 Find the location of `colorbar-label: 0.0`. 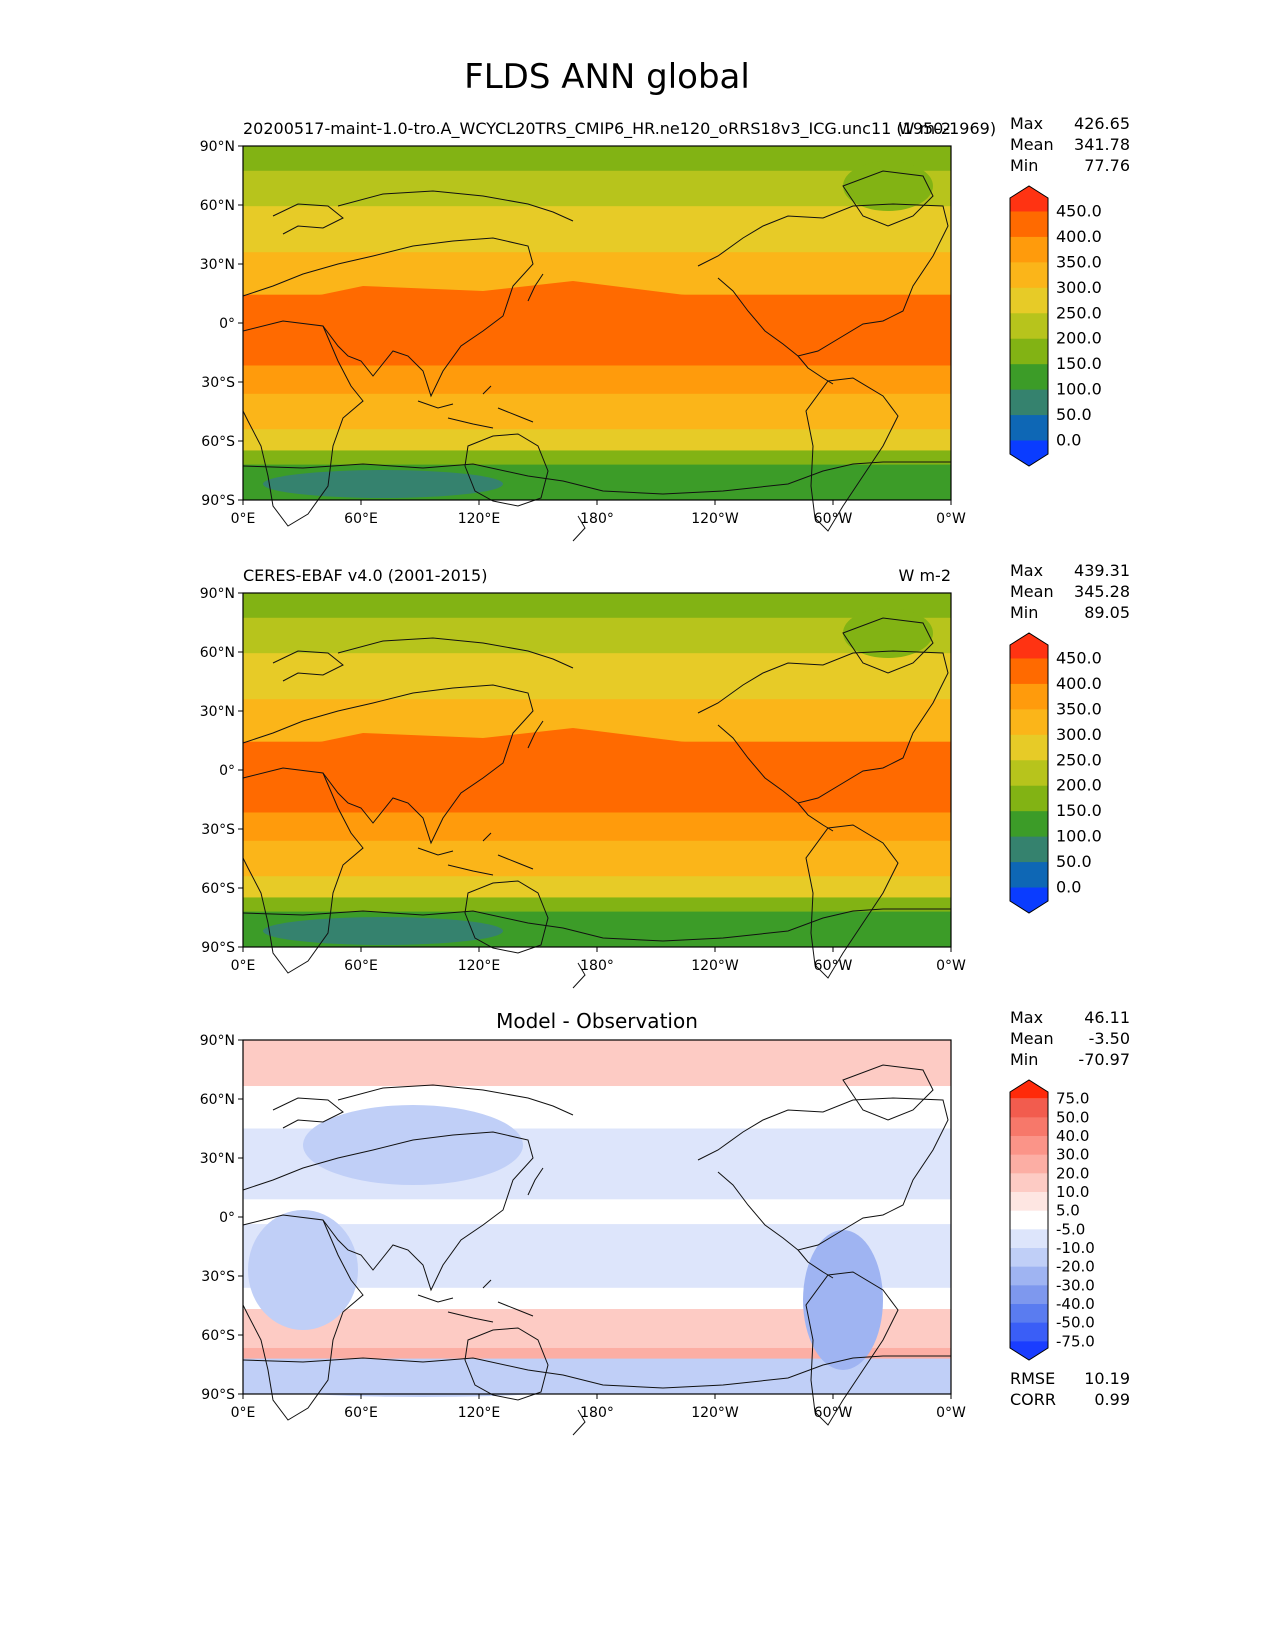

colorbar-label: 0.0 is located at coordinates (1068, 440).